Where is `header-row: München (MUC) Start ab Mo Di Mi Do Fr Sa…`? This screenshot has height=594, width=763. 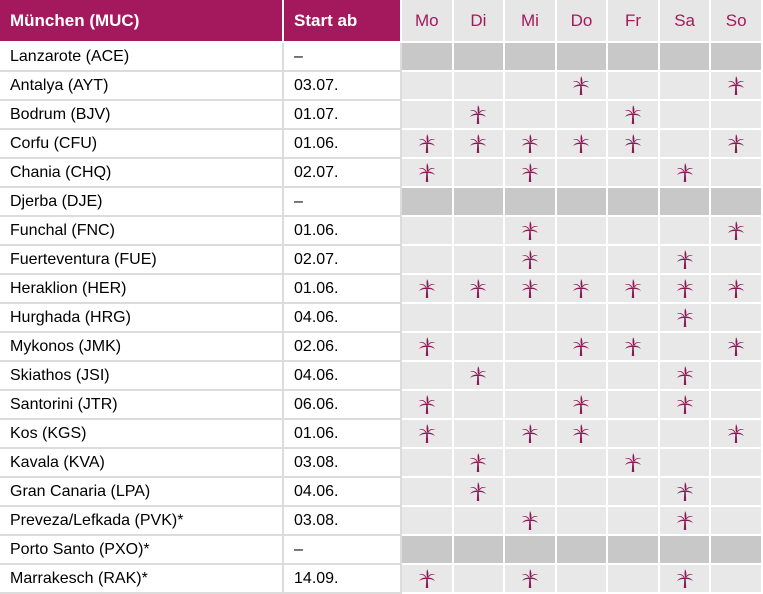
header-row: München (MUC) Start ab Mo Di Mi Do Fr Sa… is located at coordinates (381, 21).